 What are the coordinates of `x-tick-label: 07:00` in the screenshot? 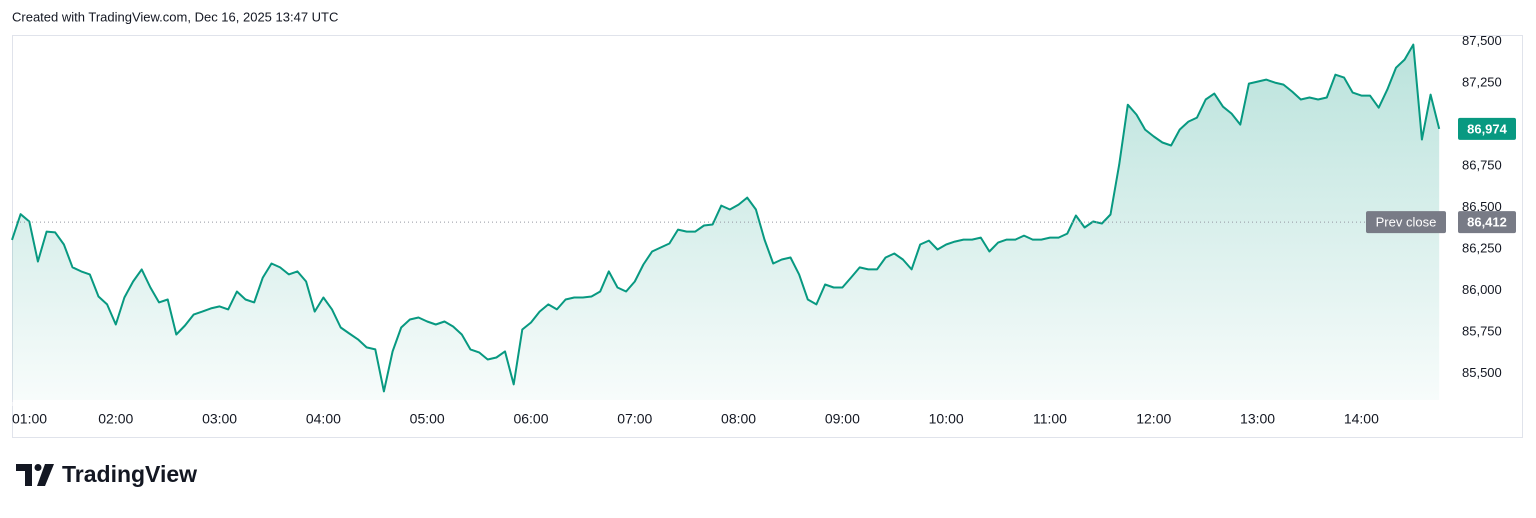 It's located at (634, 419).